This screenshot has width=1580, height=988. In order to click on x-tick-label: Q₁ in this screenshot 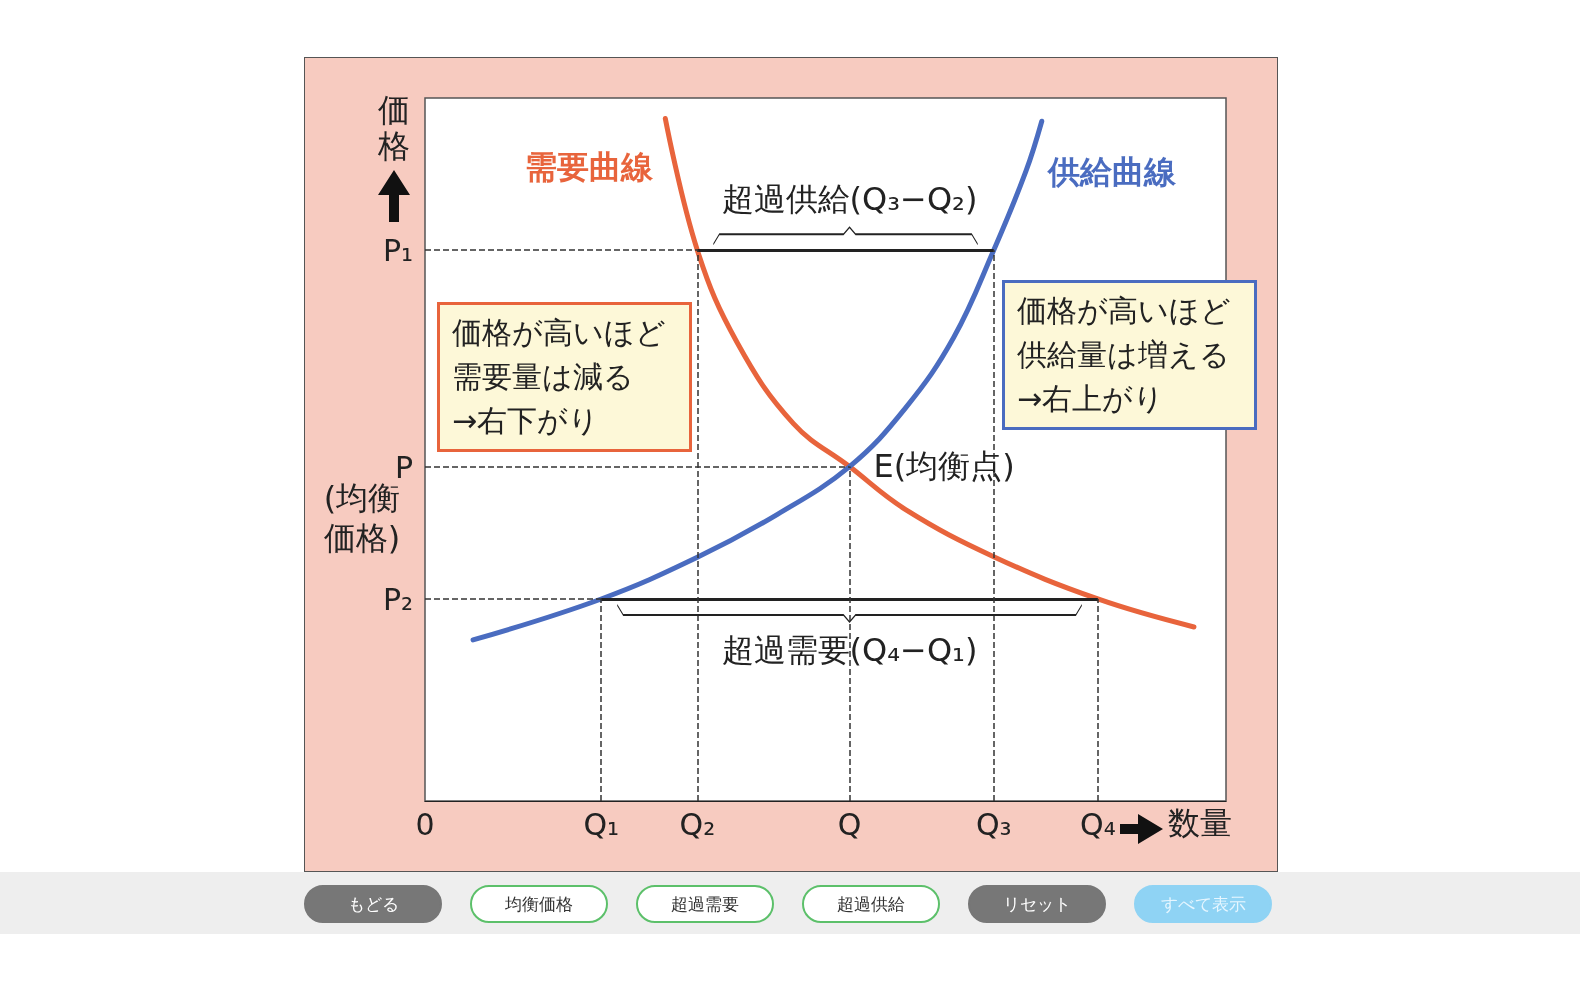, I will do `click(601, 824)`.